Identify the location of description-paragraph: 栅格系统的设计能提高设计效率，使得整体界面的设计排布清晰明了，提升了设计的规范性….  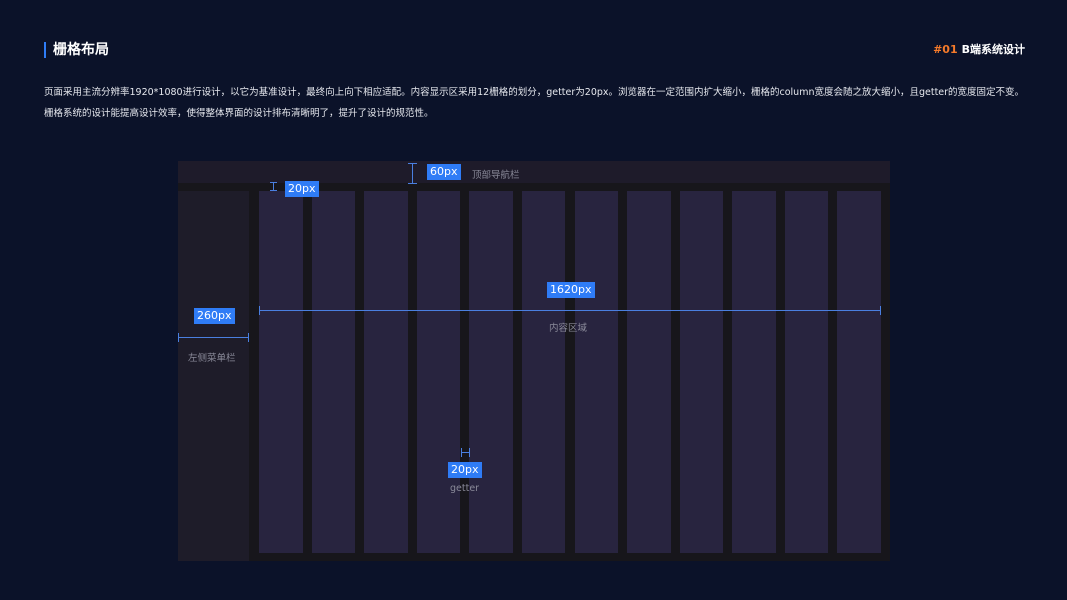
(239, 113).